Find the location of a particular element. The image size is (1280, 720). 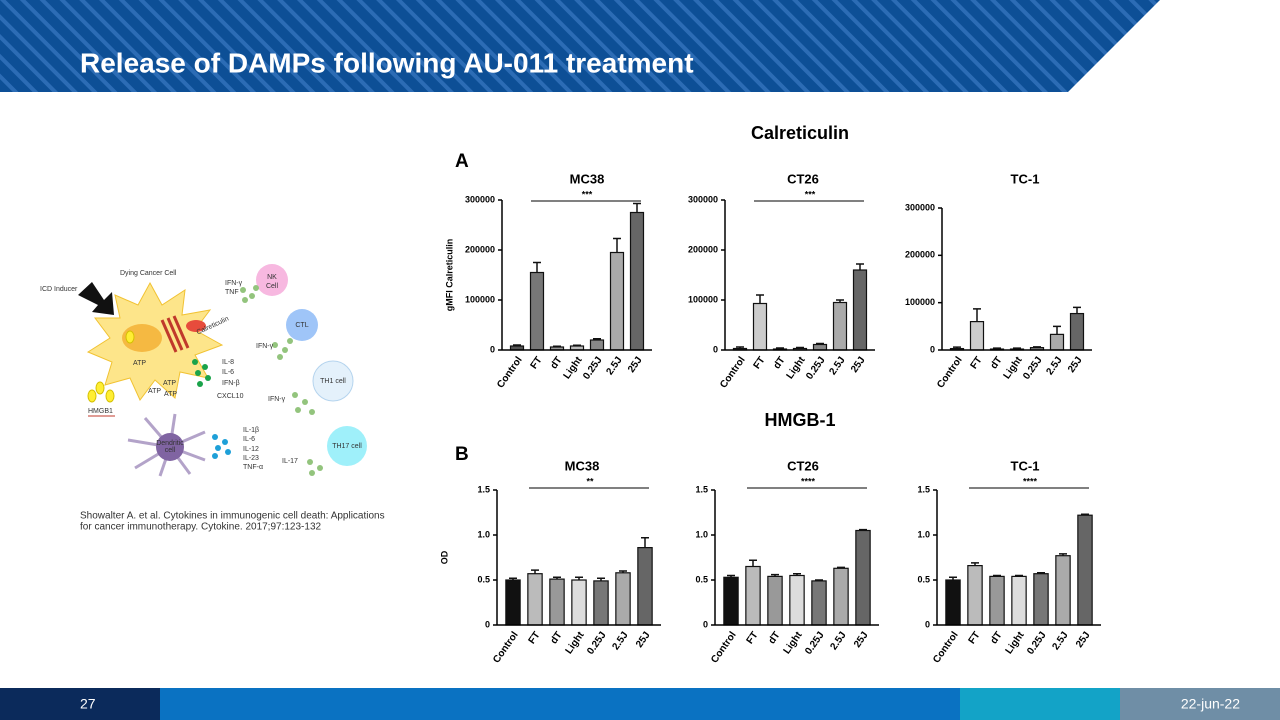

x-tick-label: 0.25J is located at coordinates (815, 368).